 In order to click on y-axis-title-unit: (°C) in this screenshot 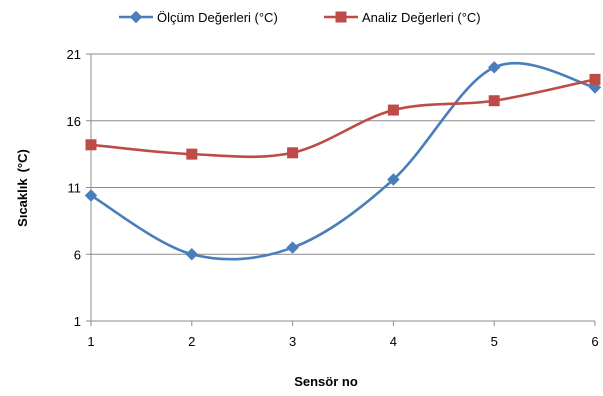, I will do `click(22, 160)`.